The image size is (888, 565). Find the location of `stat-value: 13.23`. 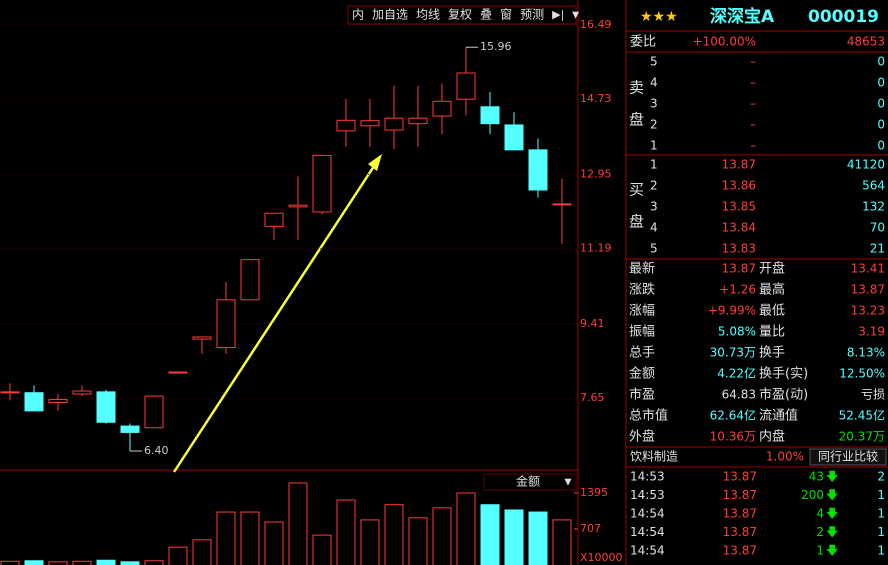

stat-value: 13.23 is located at coordinates (868, 311).